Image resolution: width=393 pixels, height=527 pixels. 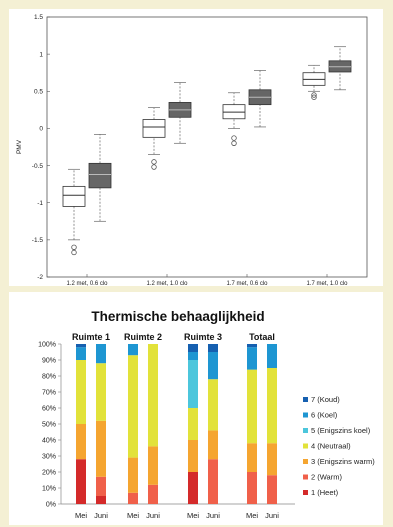 What do you see at coordinates (19, 146) in the screenshot?
I see `y-axis-label: PMV` at bounding box center [19, 146].